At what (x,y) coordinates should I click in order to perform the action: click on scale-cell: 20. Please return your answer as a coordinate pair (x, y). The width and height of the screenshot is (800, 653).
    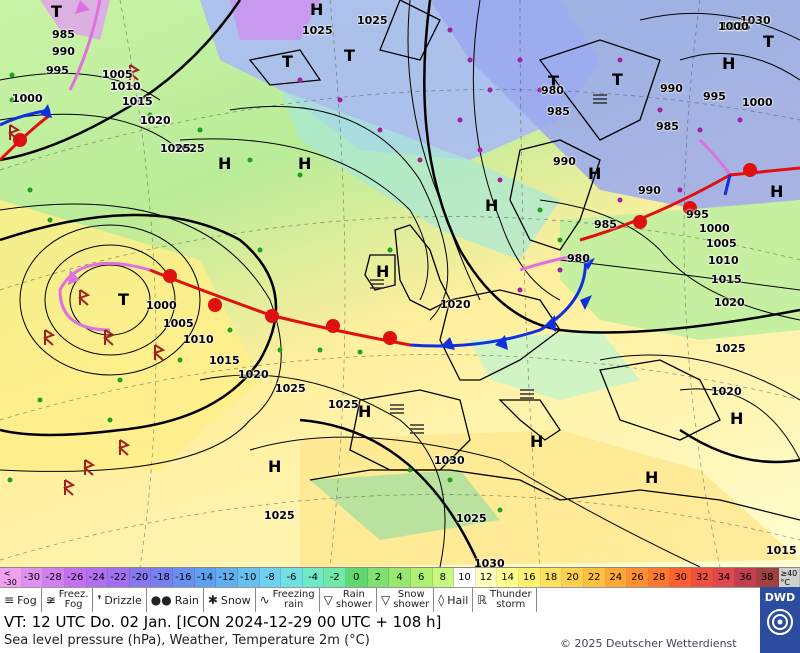
    Looking at the image, I should click on (573, 578).